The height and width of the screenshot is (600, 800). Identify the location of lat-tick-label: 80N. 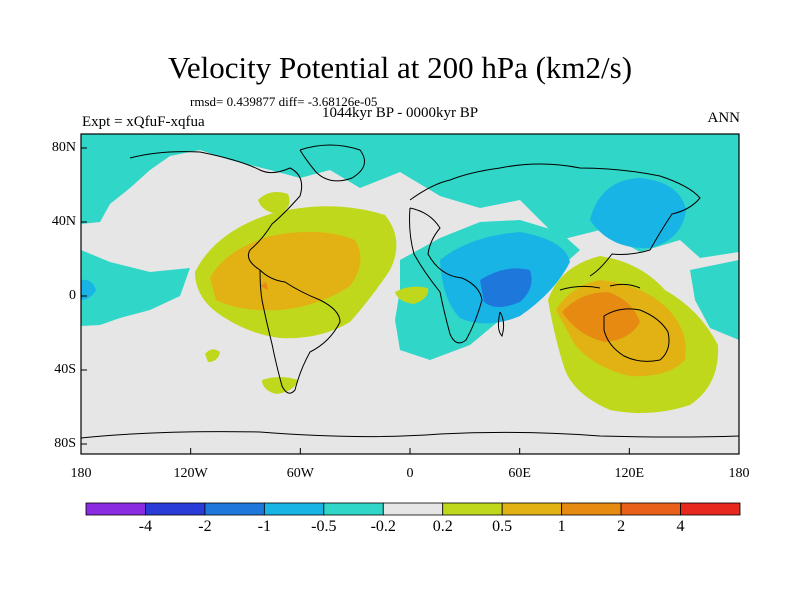
(63, 147).